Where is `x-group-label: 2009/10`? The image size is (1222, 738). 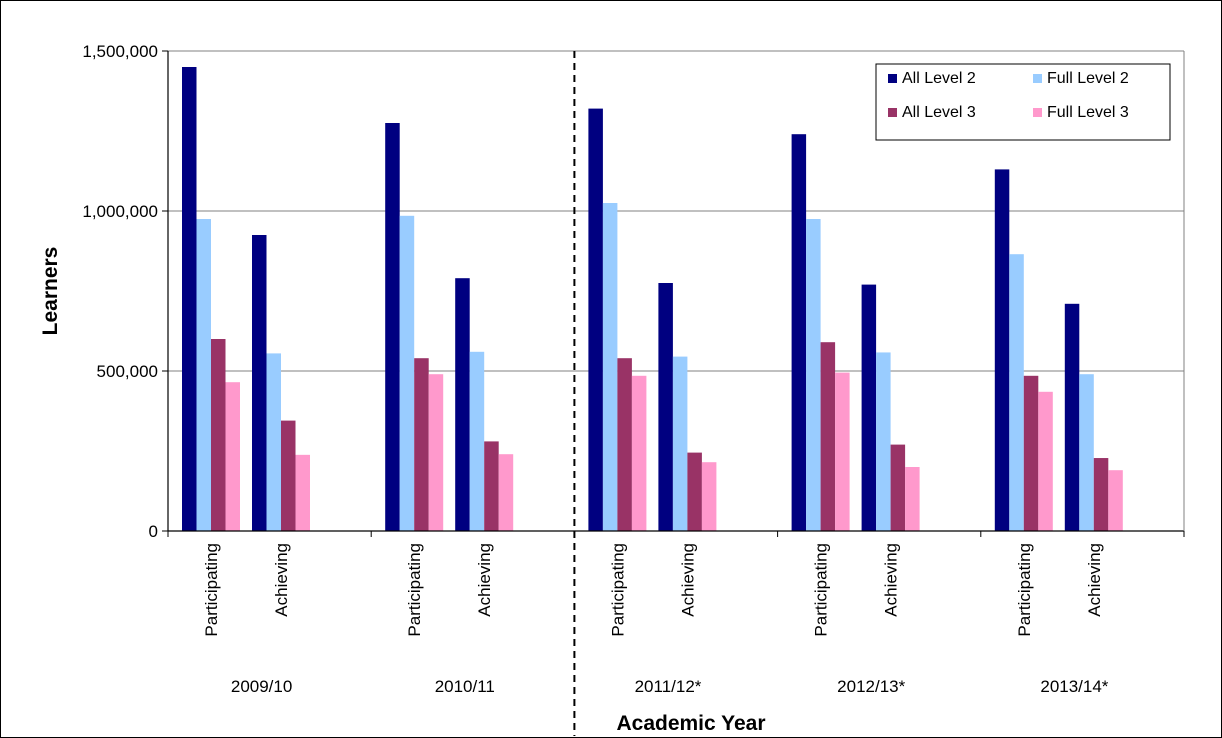
x-group-label: 2009/10 is located at coordinates (261, 686).